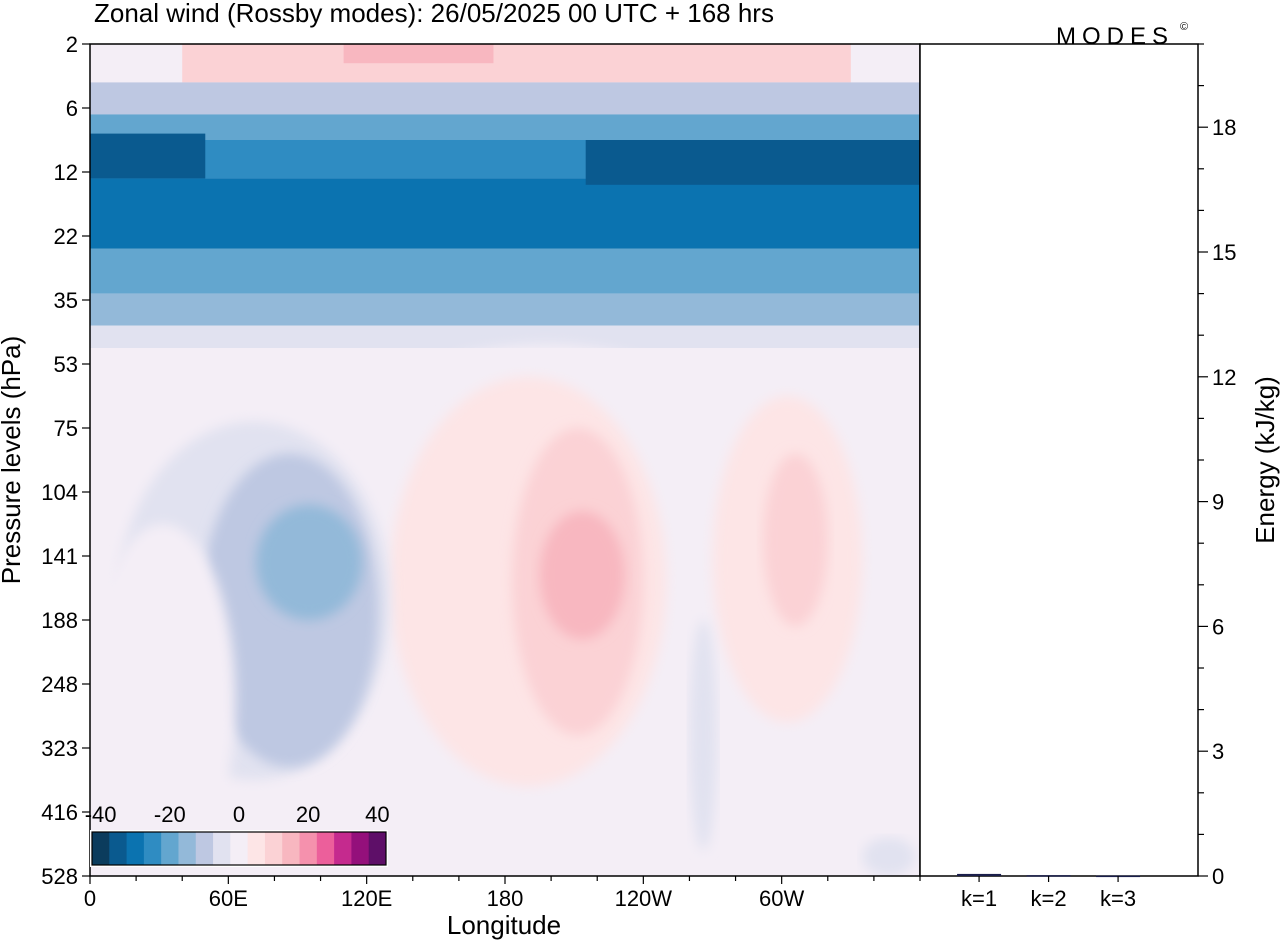 Image resolution: width=1280 pixels, height=942 pixels. What do you see at coordinates (1265, 460) in the screenshot?
I see `energy-axis-label: Energy (kJ/kg)` at bounding box center [1265, 460].